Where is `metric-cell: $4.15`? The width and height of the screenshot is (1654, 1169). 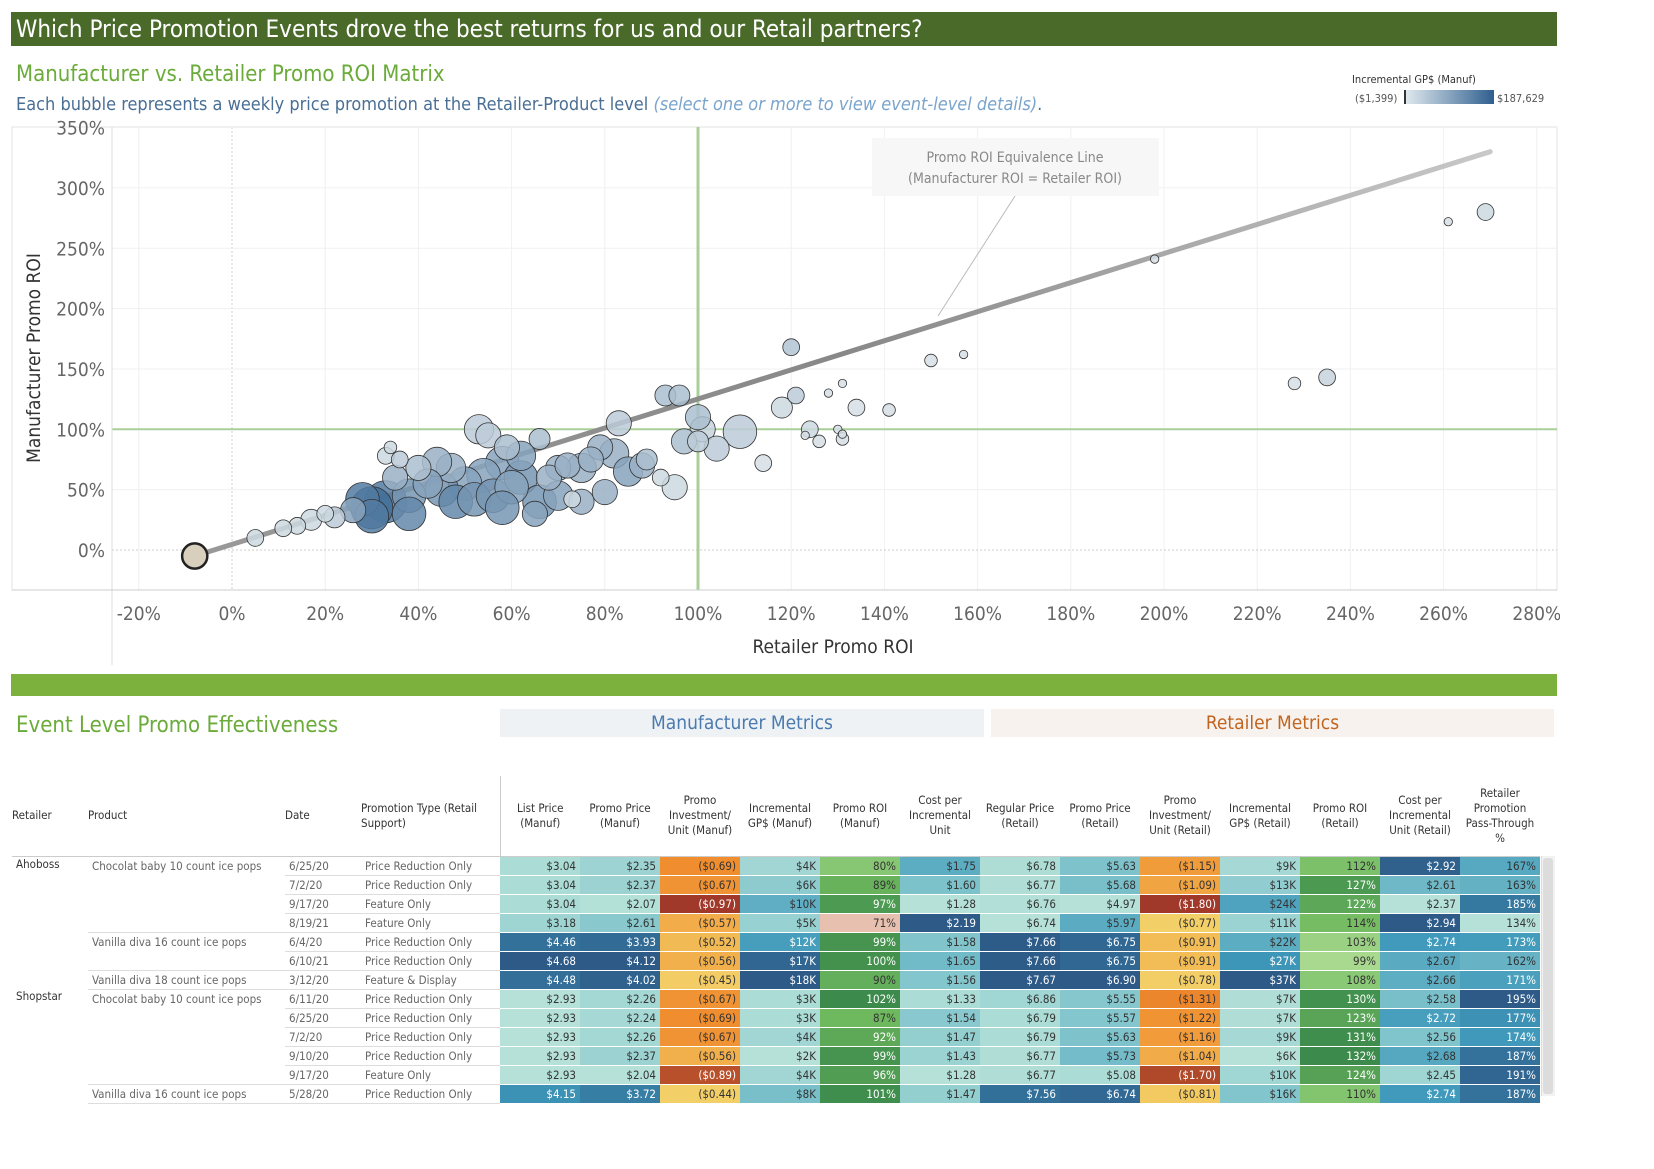
metric-cell: $4.15 is located at coordinates (540, 1094).